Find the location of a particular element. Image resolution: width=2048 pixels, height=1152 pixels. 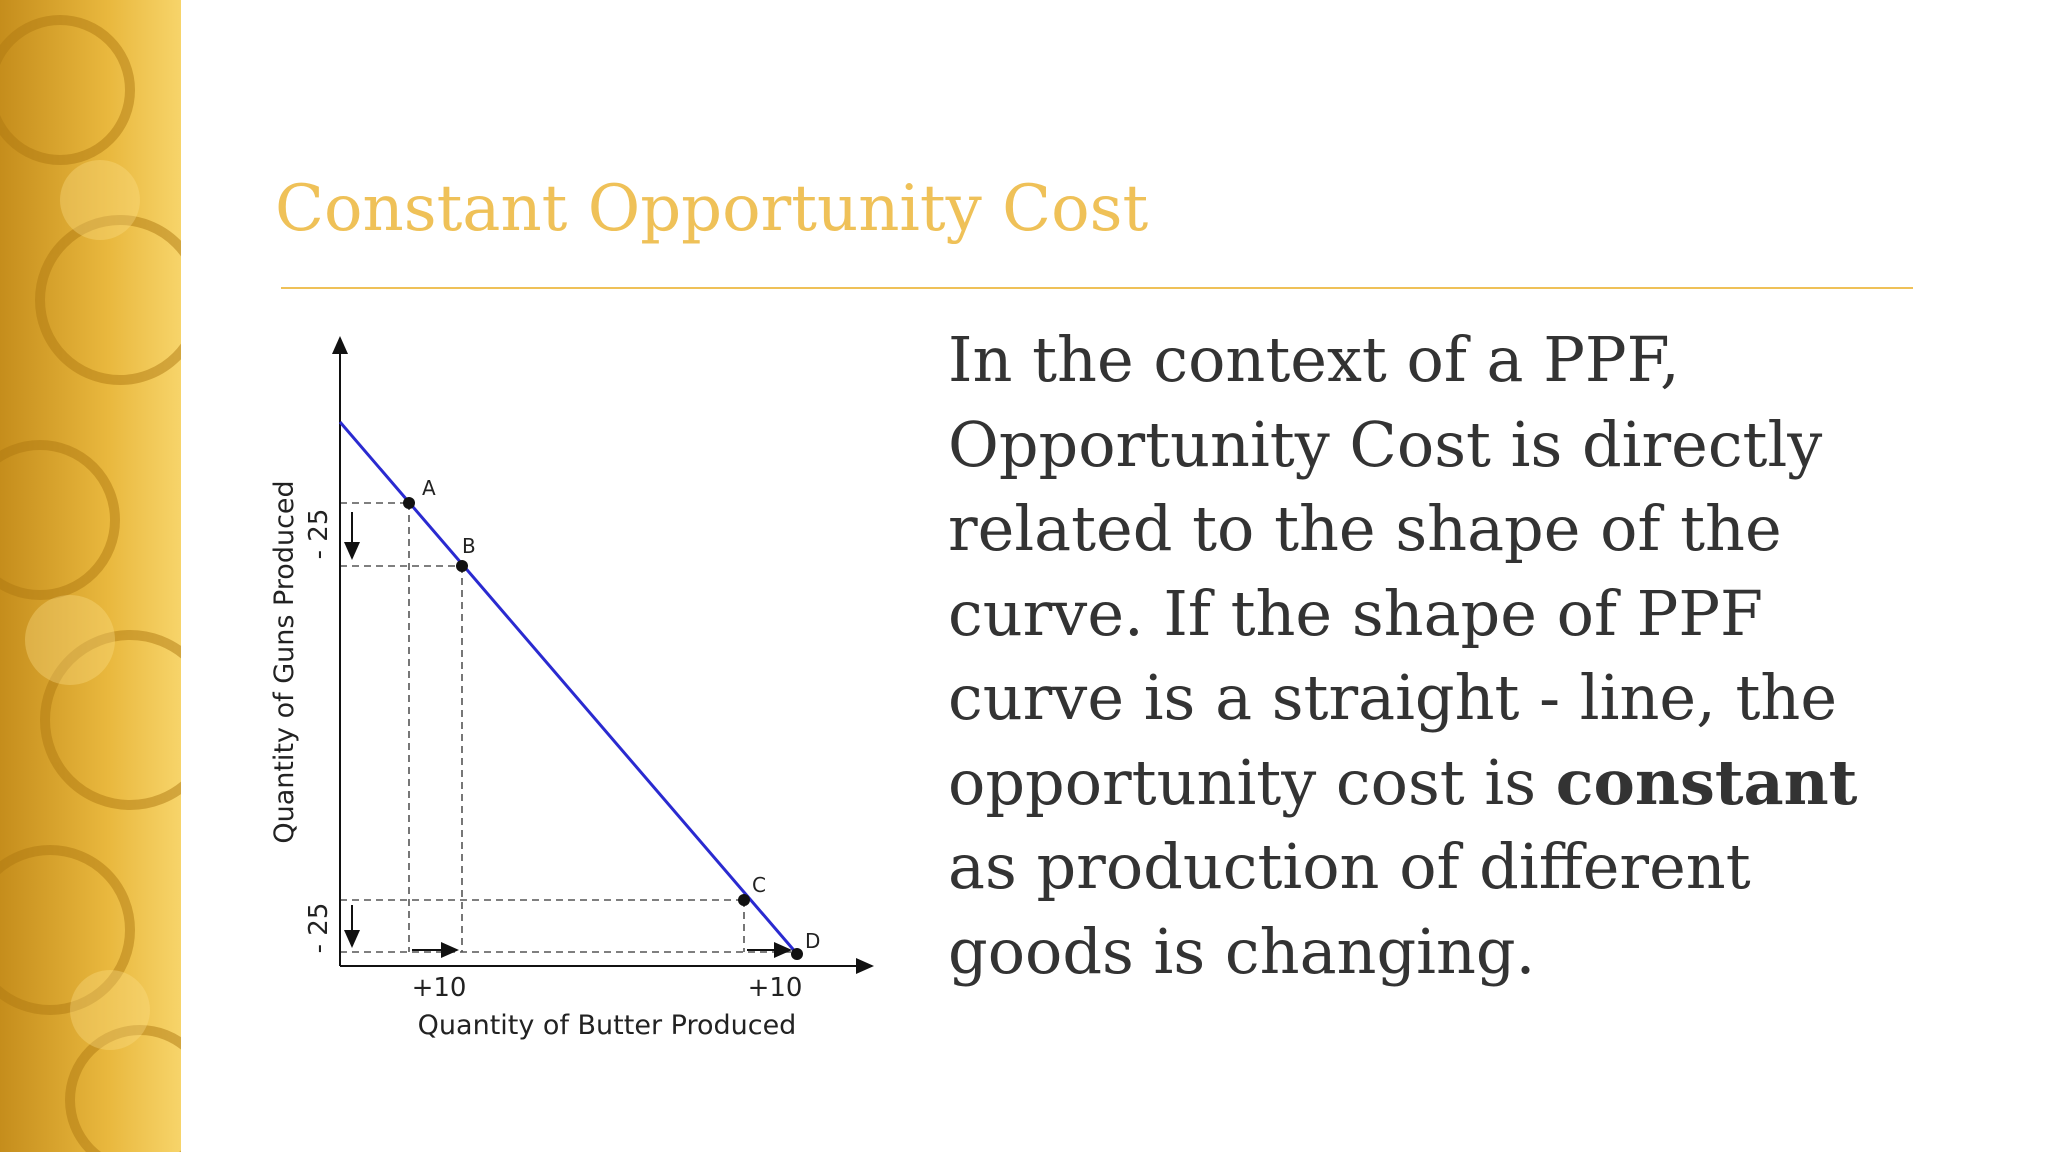

point-label: C is located at coordinates (759, 885).